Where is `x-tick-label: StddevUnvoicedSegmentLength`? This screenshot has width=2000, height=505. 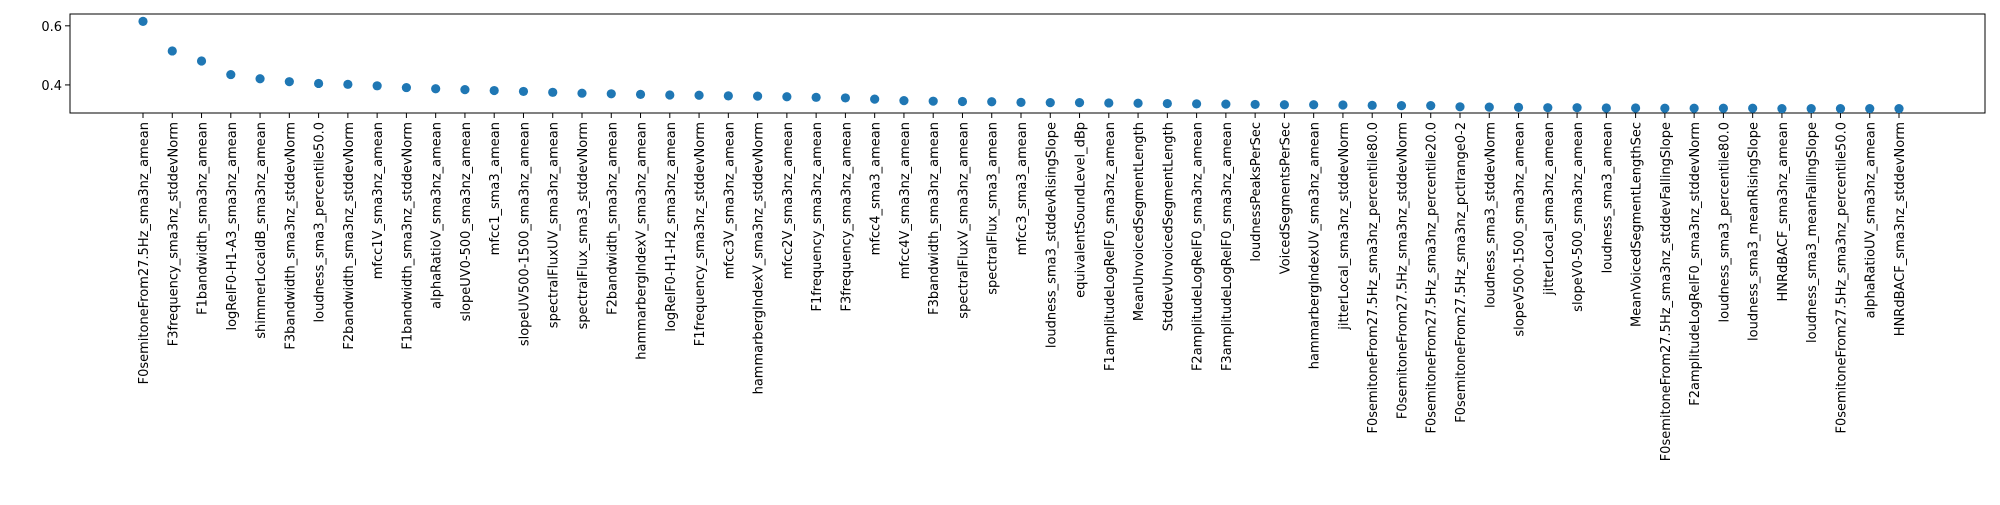 x-tick-label: StddevUnvoicedSegmentLength is located at coordinates (1168, 226).